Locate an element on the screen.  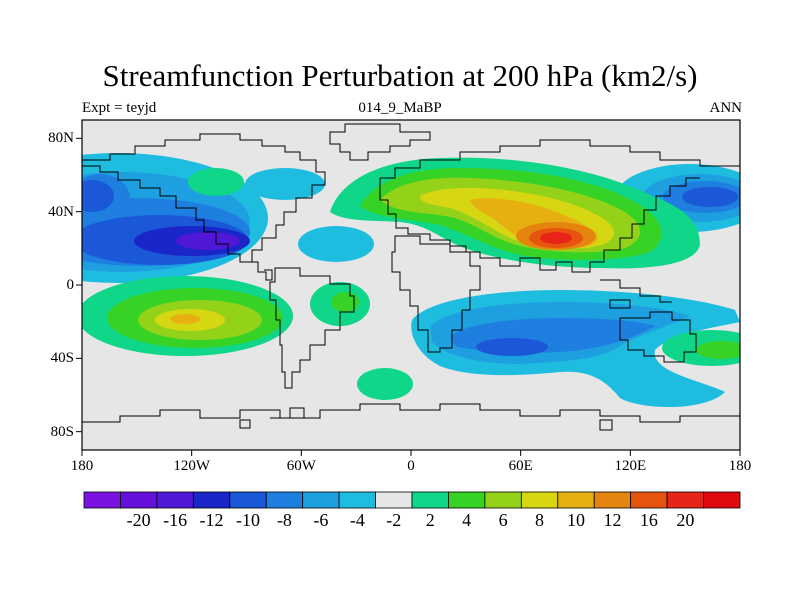
colorbar-tick-label: 8 is located at coordinates (540, 520).